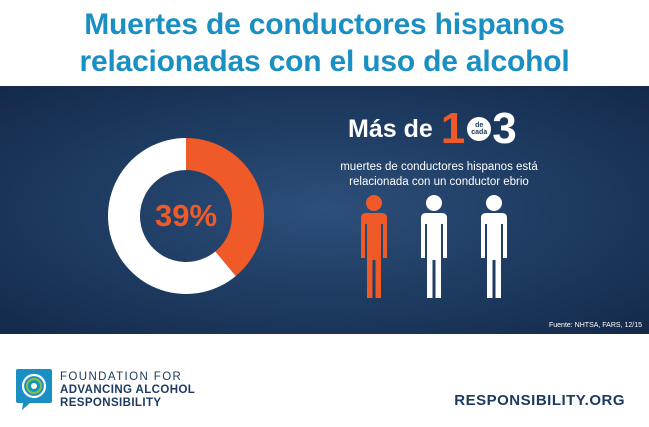 The image size is (649, 427). I want to click on de-cada-badge: de cada, so click(479, 129).